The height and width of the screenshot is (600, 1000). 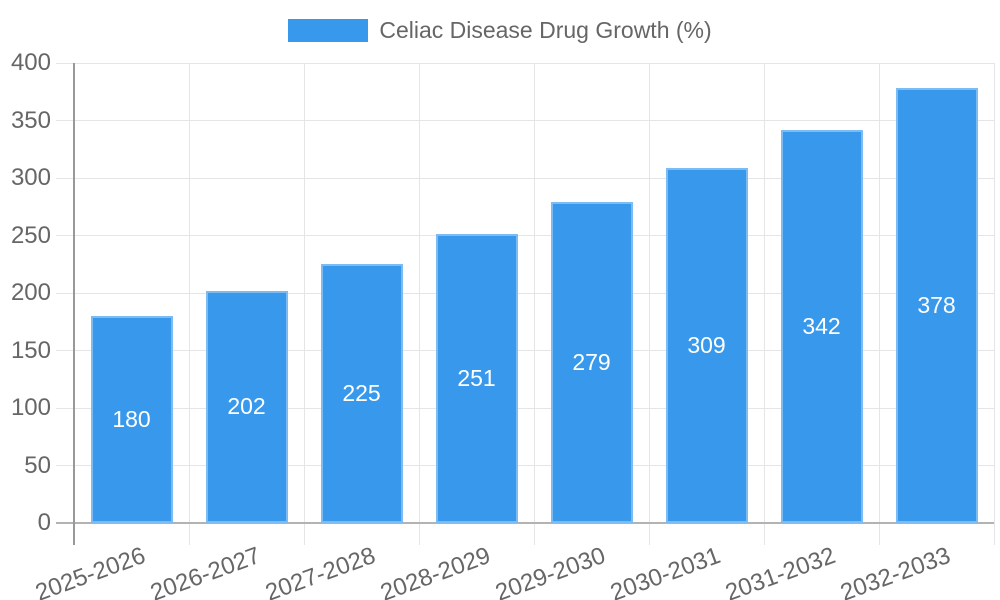 I want to click on y-tick-label: 0, so click(x=44, y=522).